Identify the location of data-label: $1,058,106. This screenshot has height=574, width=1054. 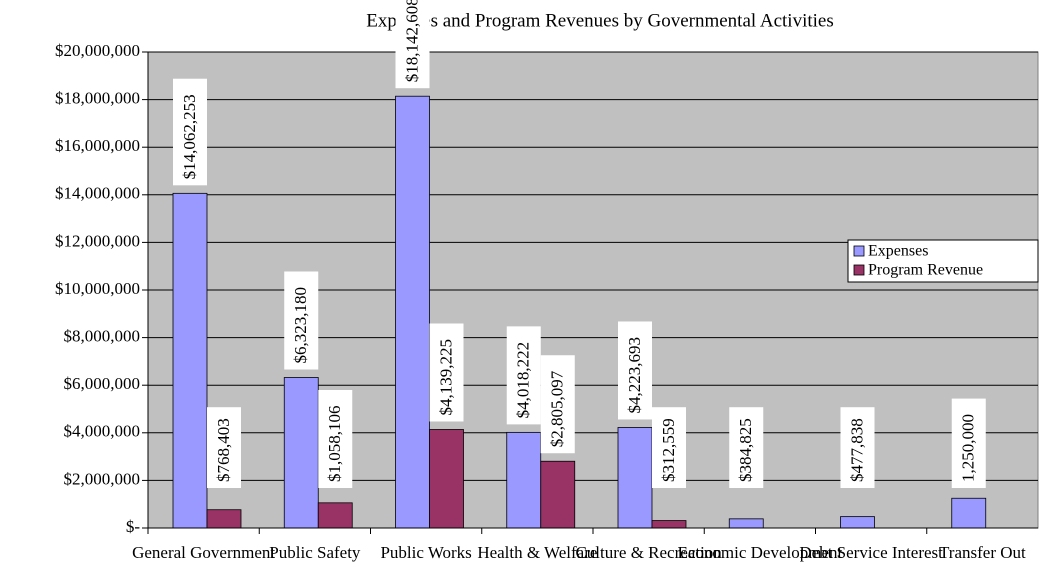
(335, 439).